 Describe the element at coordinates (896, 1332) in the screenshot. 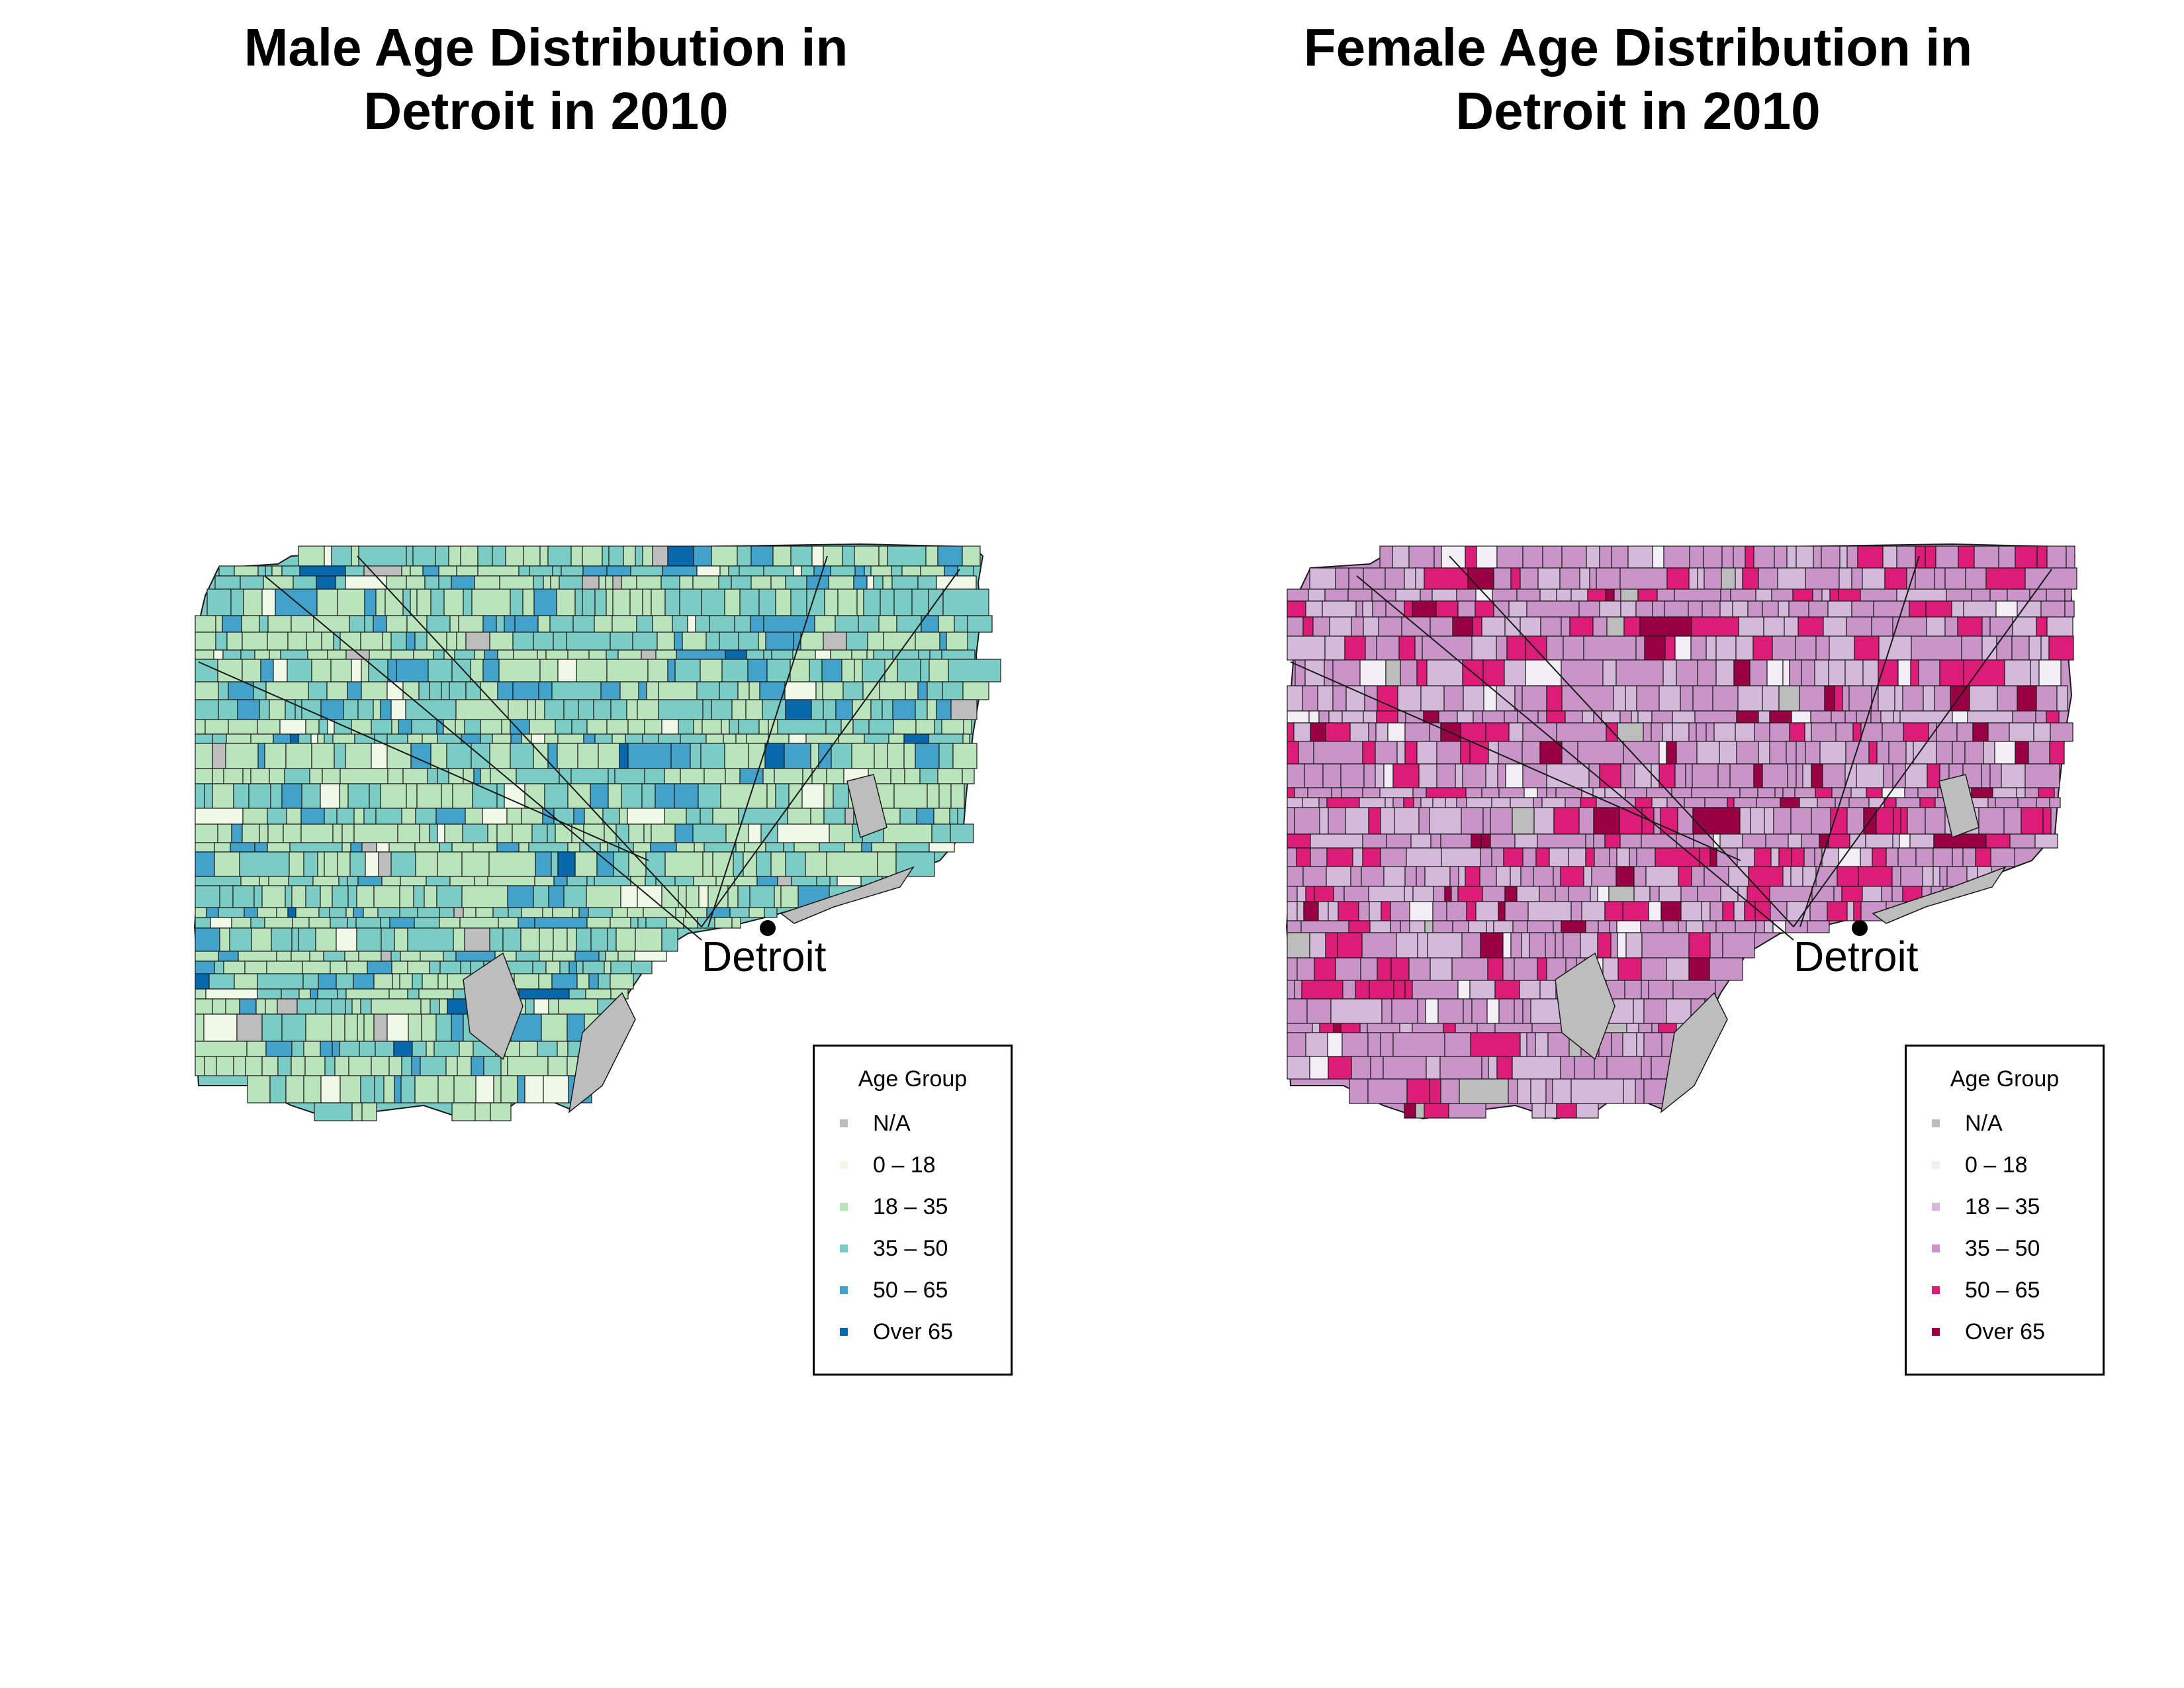

I see `legend-item-over-65: Over 65` at that location.